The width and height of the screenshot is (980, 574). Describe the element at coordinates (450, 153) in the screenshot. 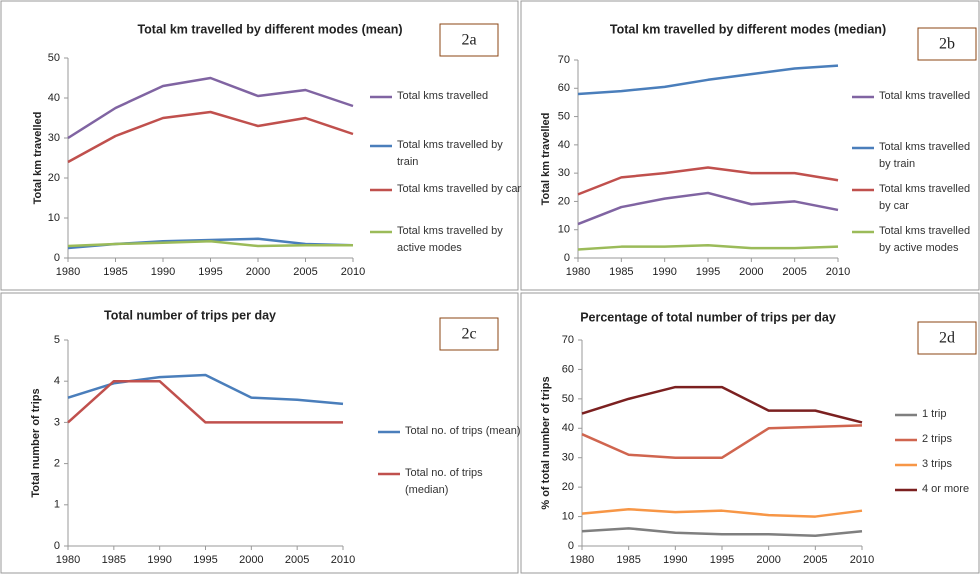

I see `legend-label: Total kms travelled by train` at that location.